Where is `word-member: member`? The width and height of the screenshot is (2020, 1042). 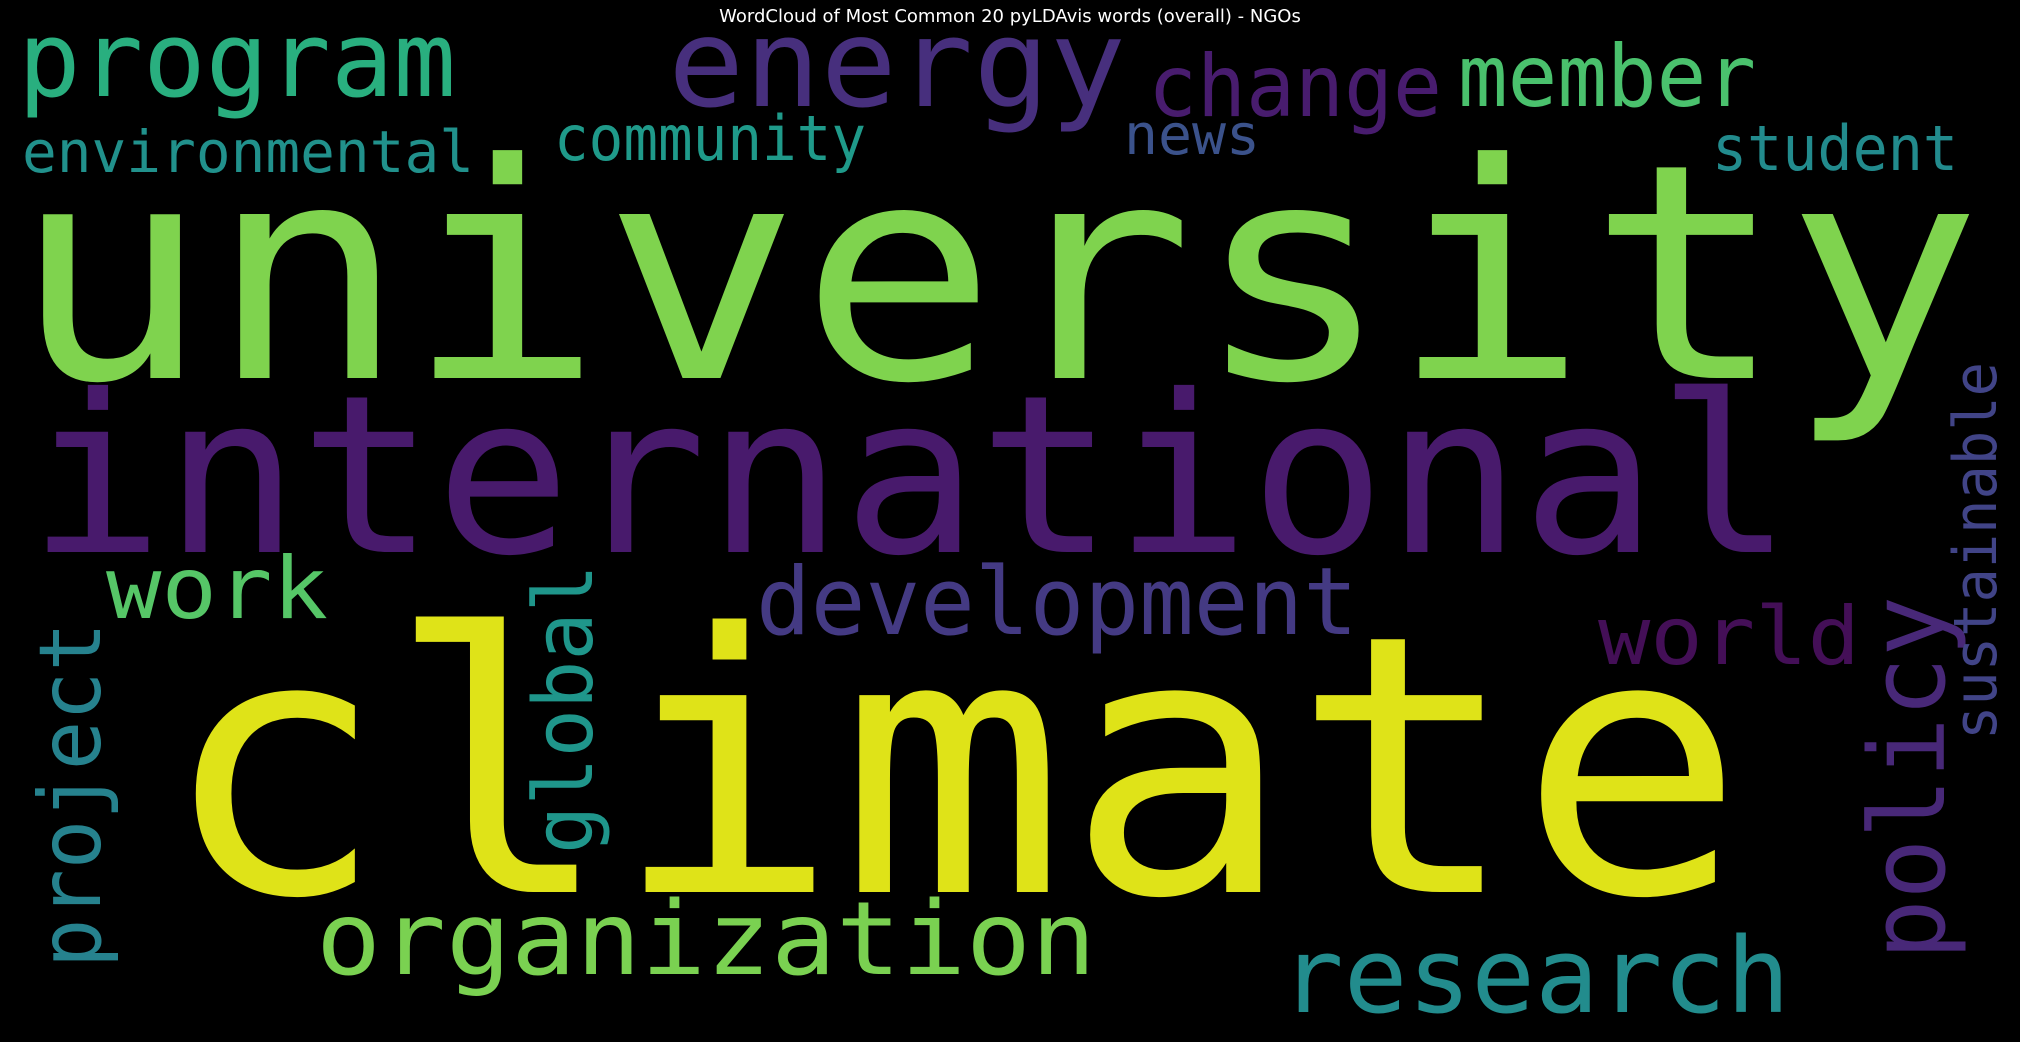
word-member: member is located at coordinates (1607, 77).